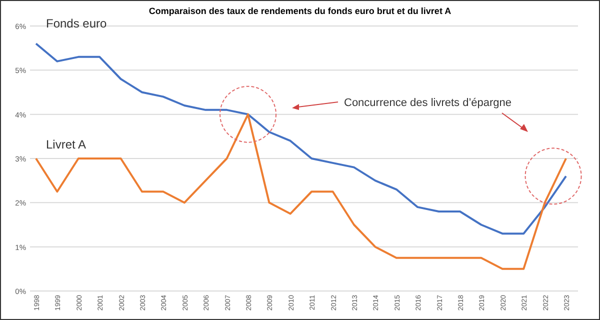  I want to click on annotation: Concurrence des livrets d’épargne, so click(428, 103).